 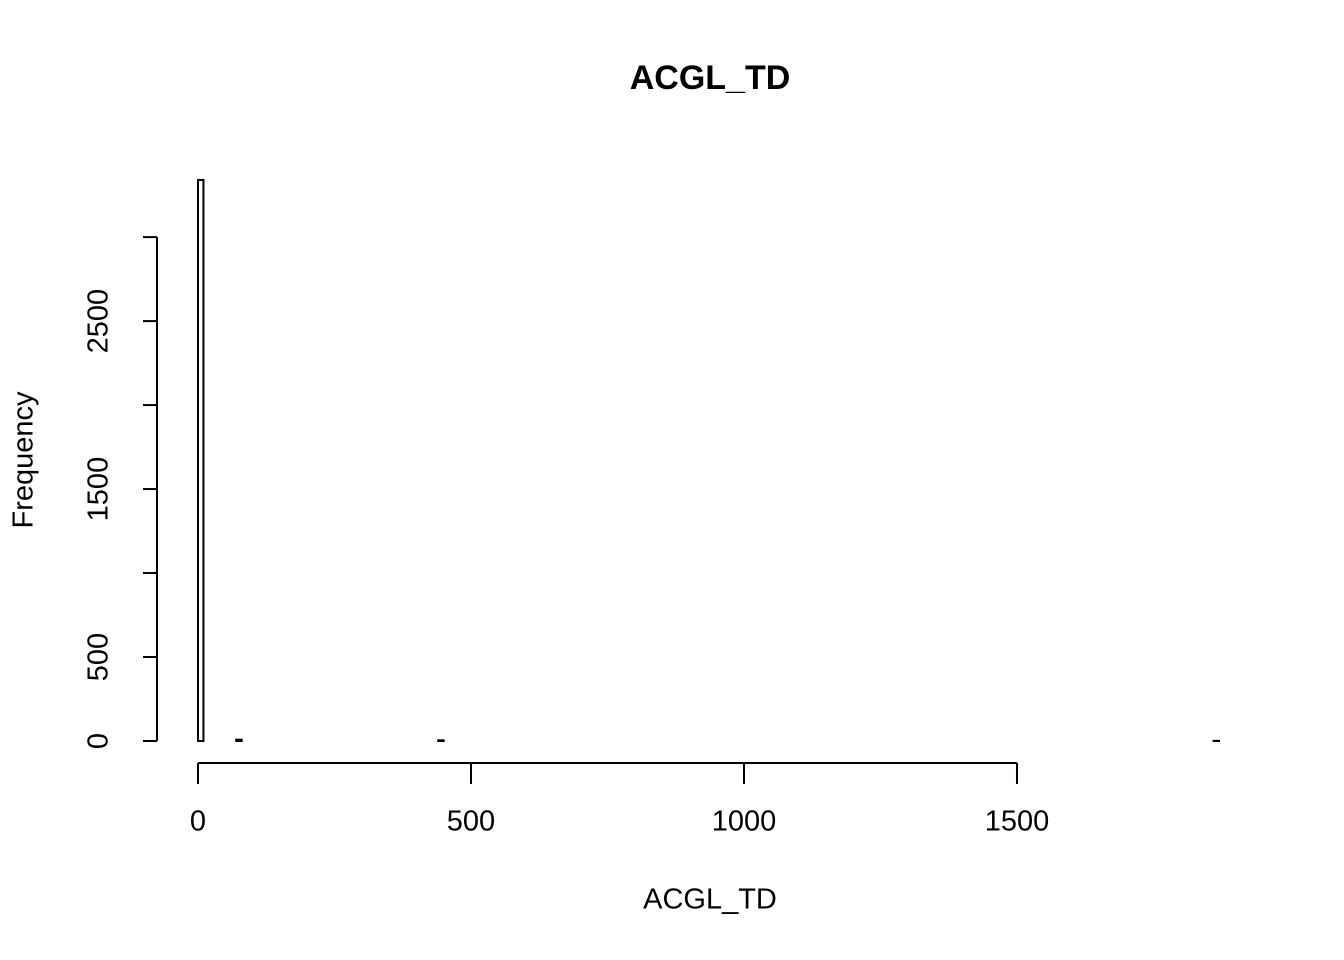 I want to click on chart-title: ACGL_TD, so click(x=710, y=78).